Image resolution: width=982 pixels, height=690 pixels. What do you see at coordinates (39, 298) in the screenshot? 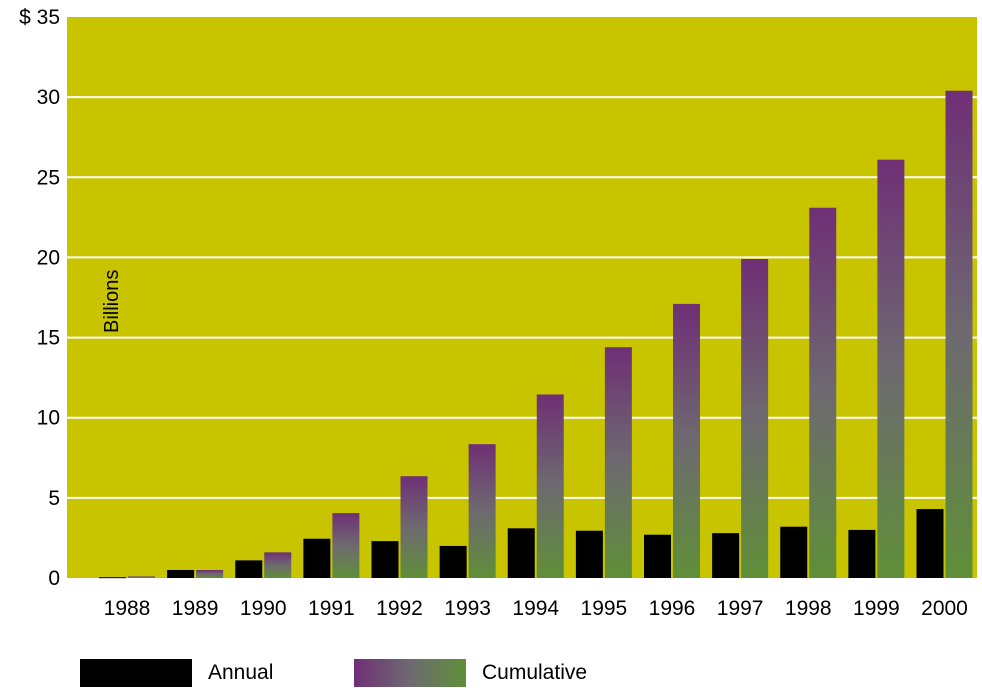
I see `y-axis-ticks: 0 5 10 15 20 25 30 $ 35` at bounding box center [39, 298].